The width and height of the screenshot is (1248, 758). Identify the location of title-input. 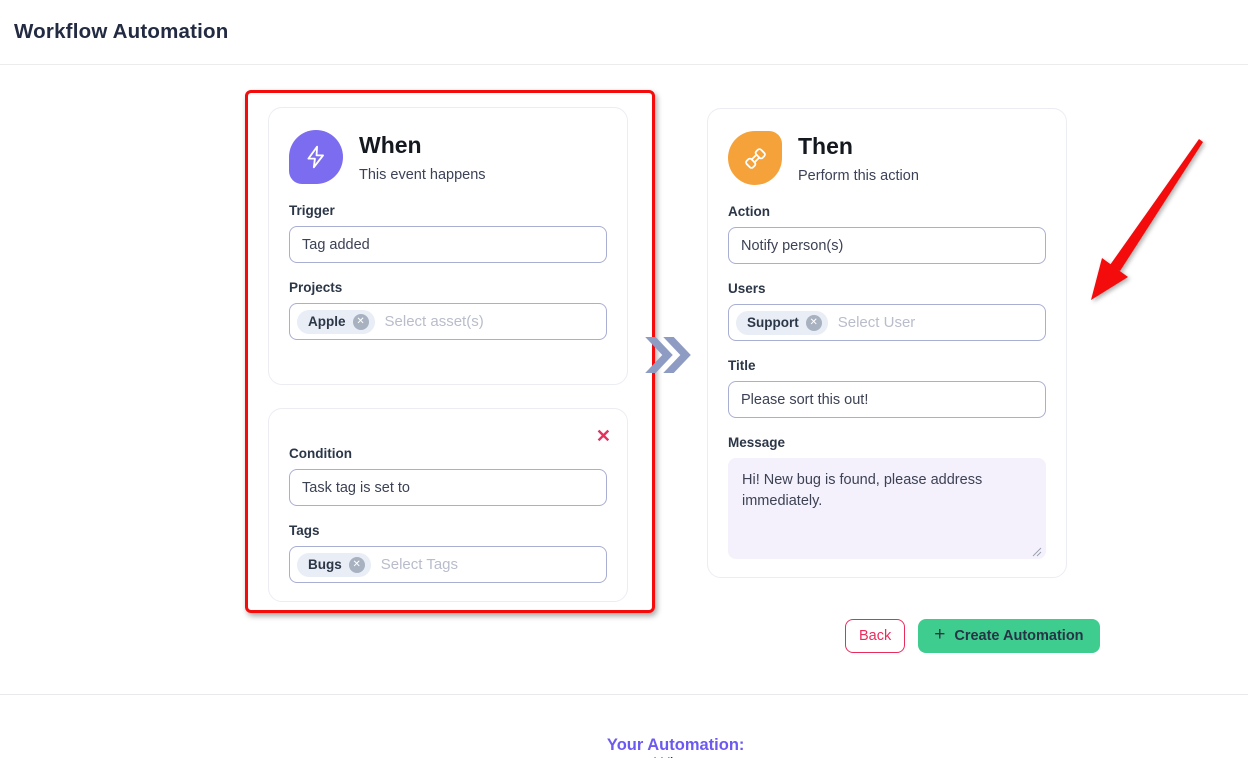
(887, 399).